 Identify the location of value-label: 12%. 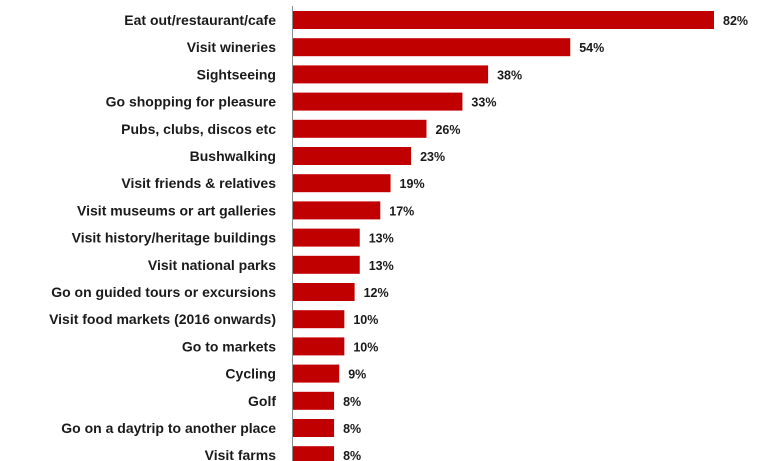
(376, 293).